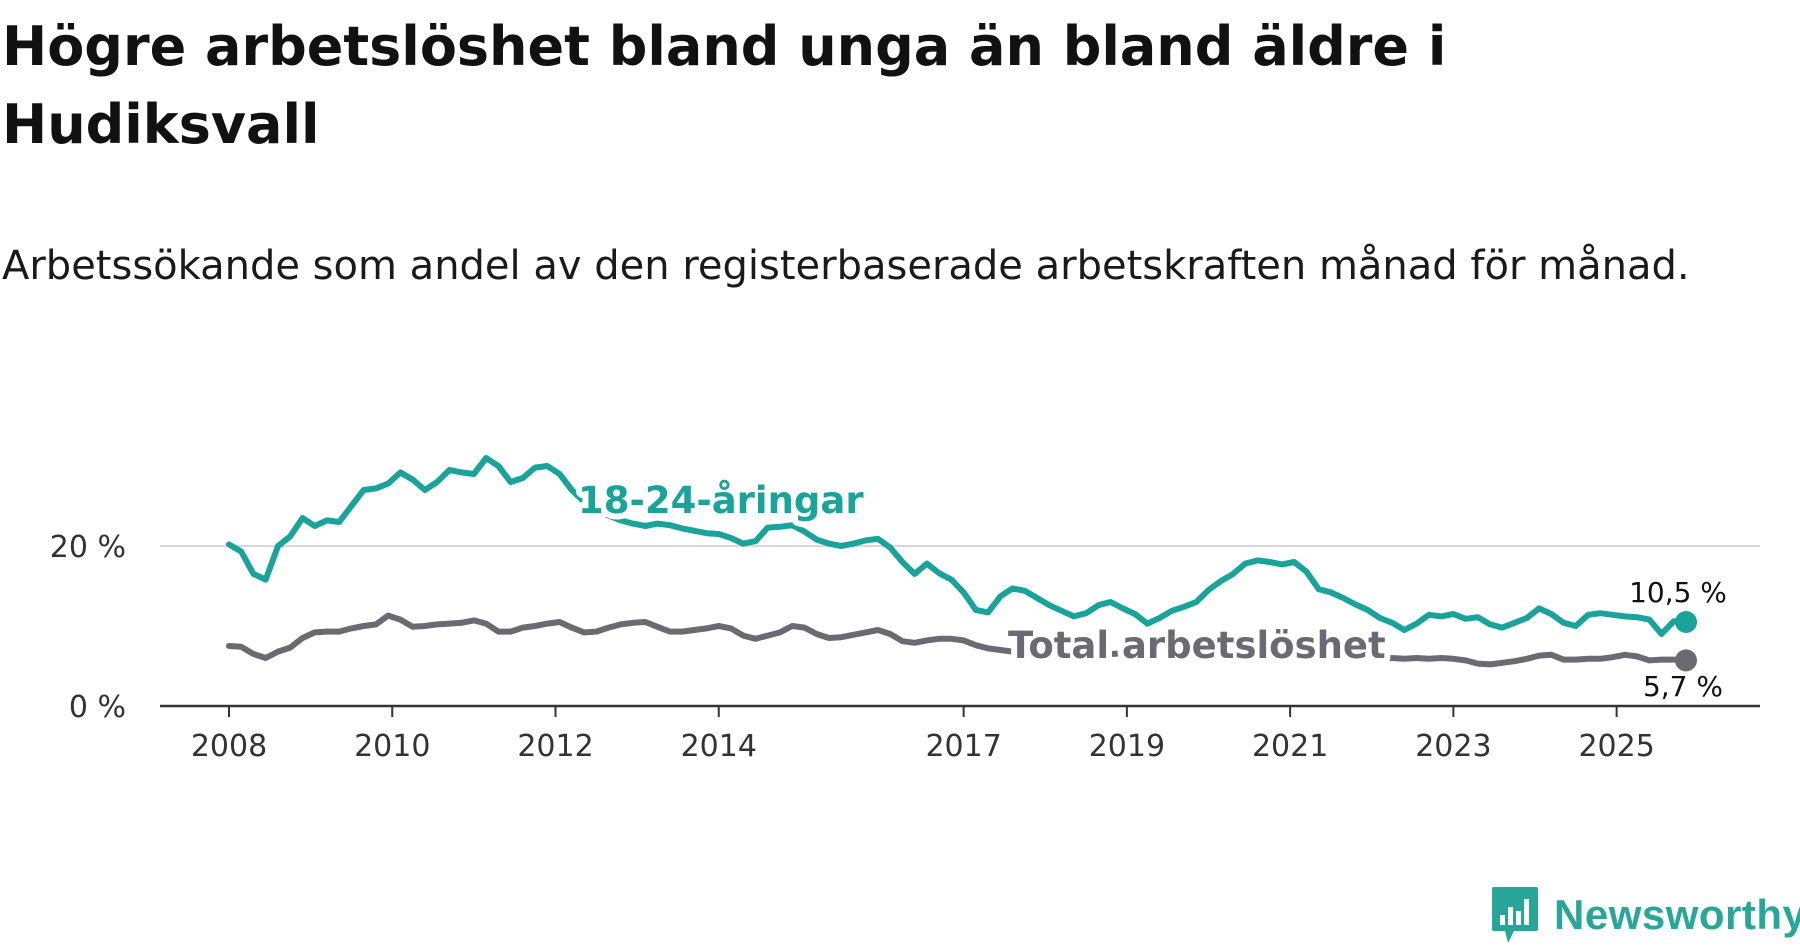 This screenshot has width=1800, height=950. What do you see at coordinates (1683, 686) in the screenshot?
I see `series-end-label-1: 5,7 %` at bounding box center [1683, 686].